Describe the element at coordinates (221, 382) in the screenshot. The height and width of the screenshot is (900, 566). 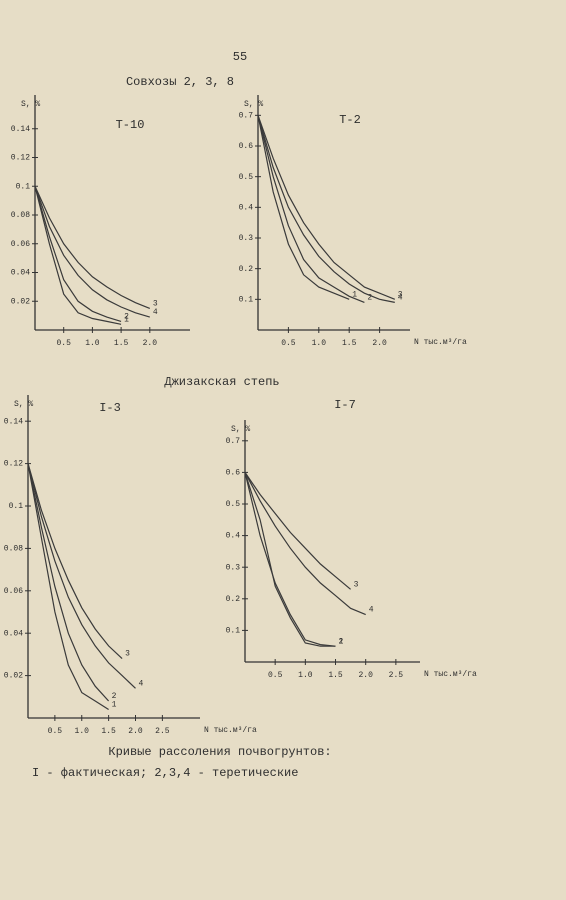
I see `section: Джизакская степь` at that location.